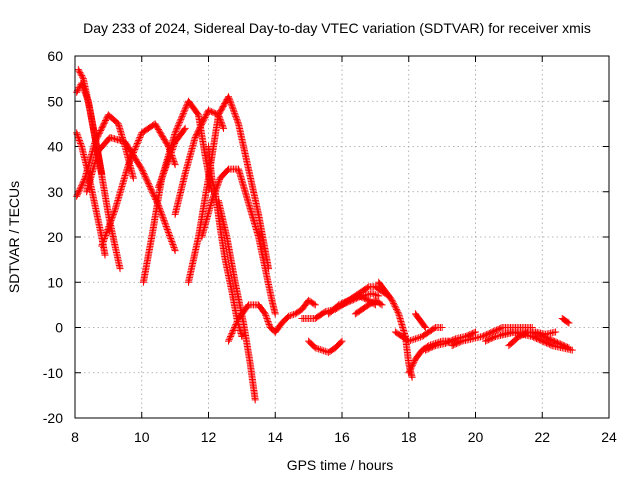 This screenshot has width=640, height=480. Describe the element at coordinates (409, 437) in the screenshot. I see `x-tick-label: 18` at that location.